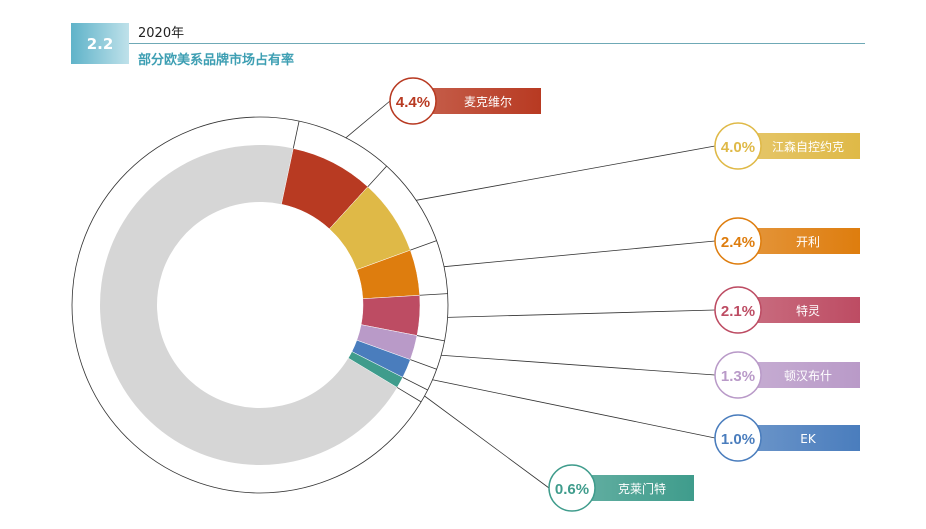 The height and width of the screenshot is (529, 926). What do you see at coordinates (161, 33) in the screenshot?
I see `year-label: 2020年` at bounding box center [161, 33].